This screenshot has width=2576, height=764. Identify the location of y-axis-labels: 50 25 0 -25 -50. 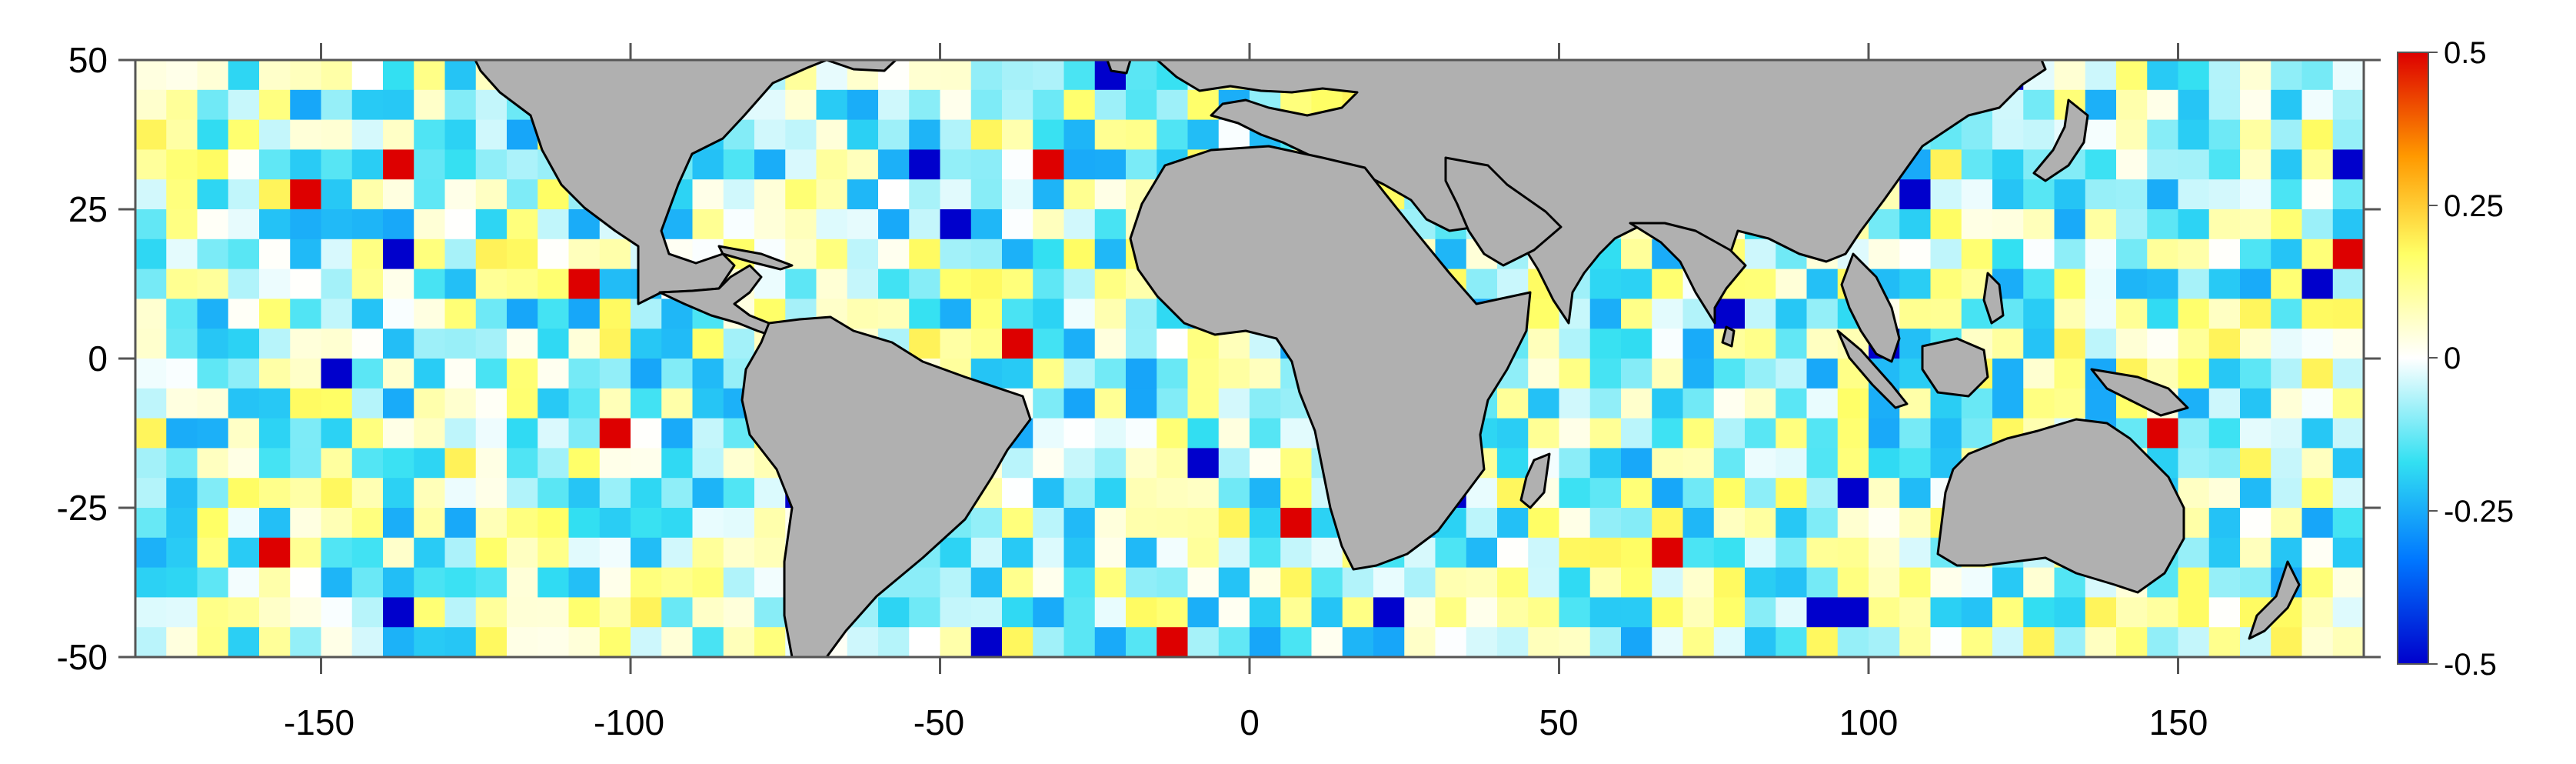
(82, 358).